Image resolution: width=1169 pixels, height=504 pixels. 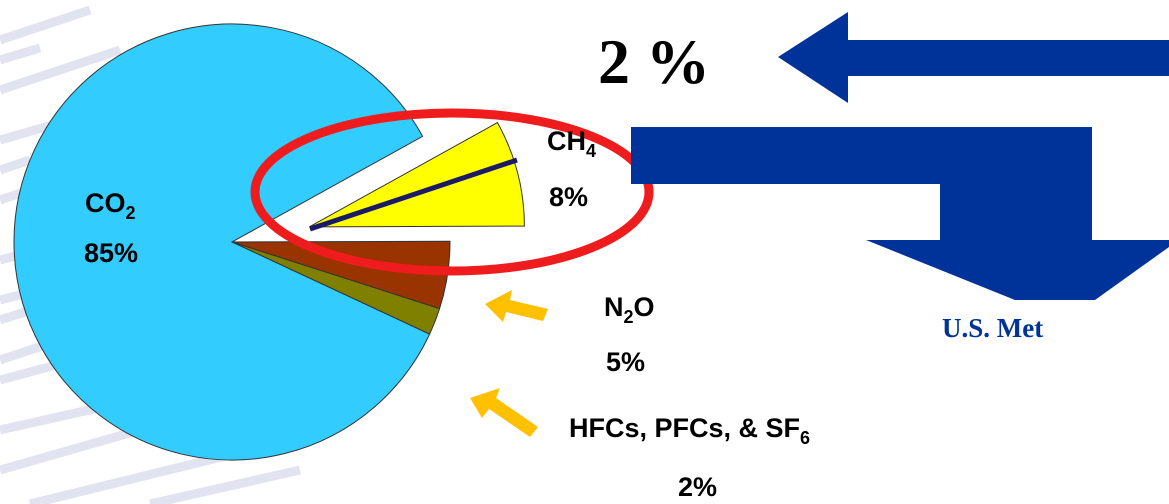 What do you see at coordinates (413, 194) in the screenshot?
I see `ch4-radius-line` at bounding box center [413, 194].